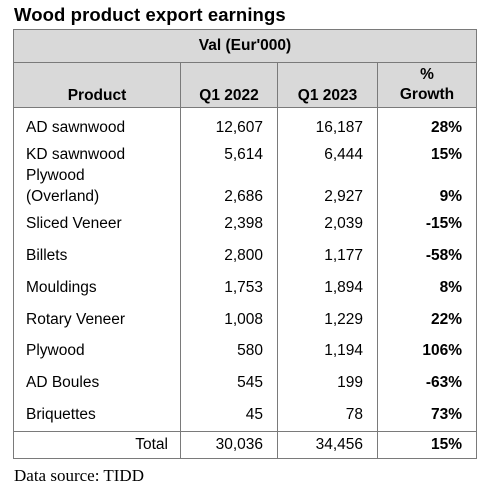 Image resolution: width=489 pixels, height=494 pixels. What do you see at coordinates (150, 14) in the screenshot?
I see `table-title: Wood product export earnings` at bounding box center [150, 14].